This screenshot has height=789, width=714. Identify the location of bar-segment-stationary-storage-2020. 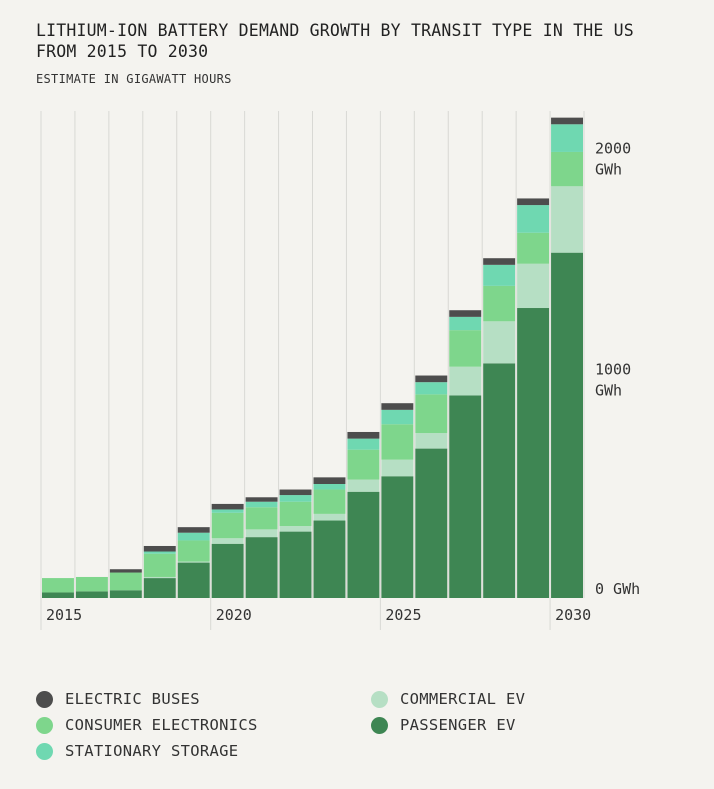
(227, 511).